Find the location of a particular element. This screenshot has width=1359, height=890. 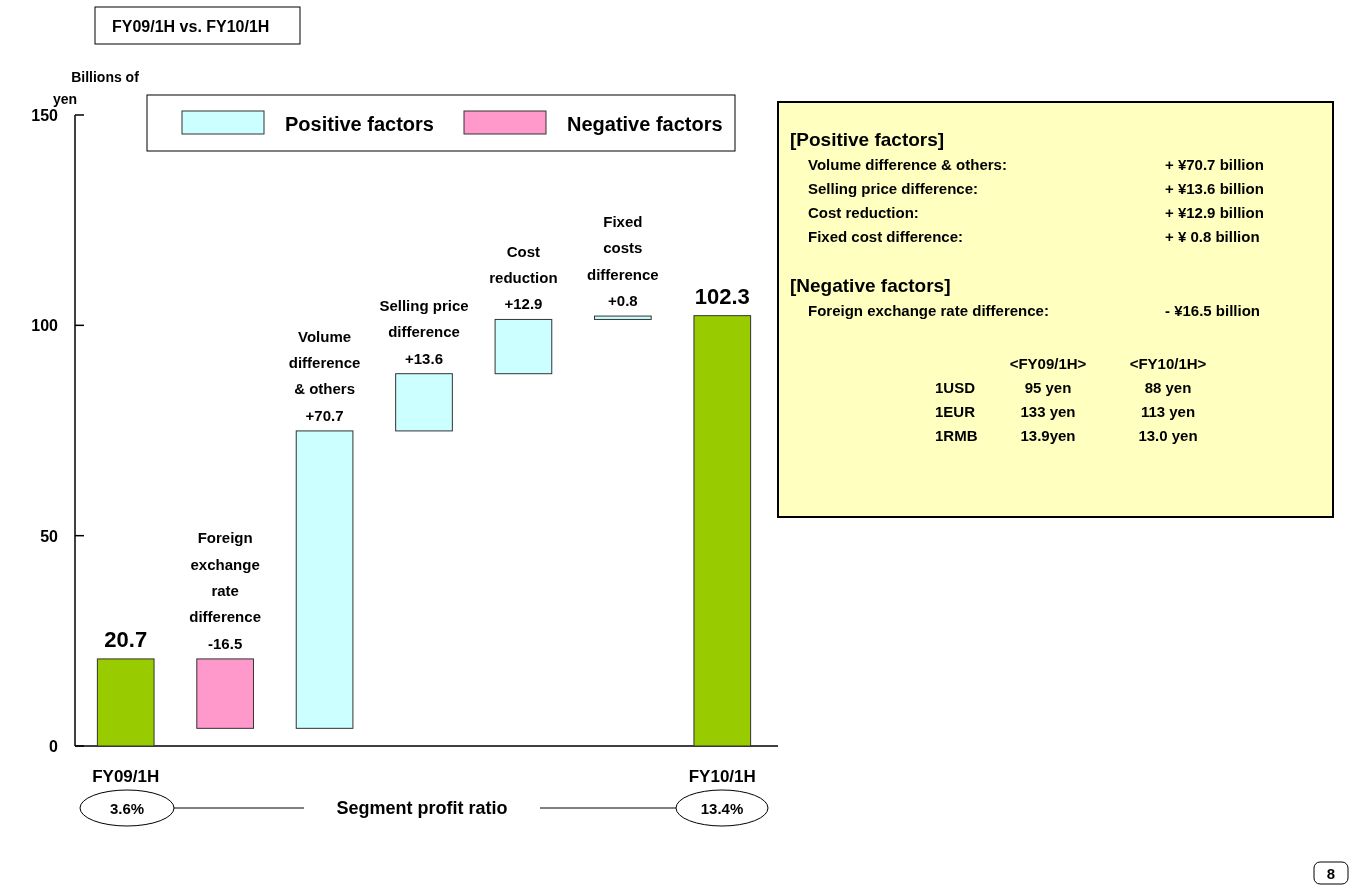

chart-title: FY09/1H vs. FY10/1H is located at coordinates (191, 26).